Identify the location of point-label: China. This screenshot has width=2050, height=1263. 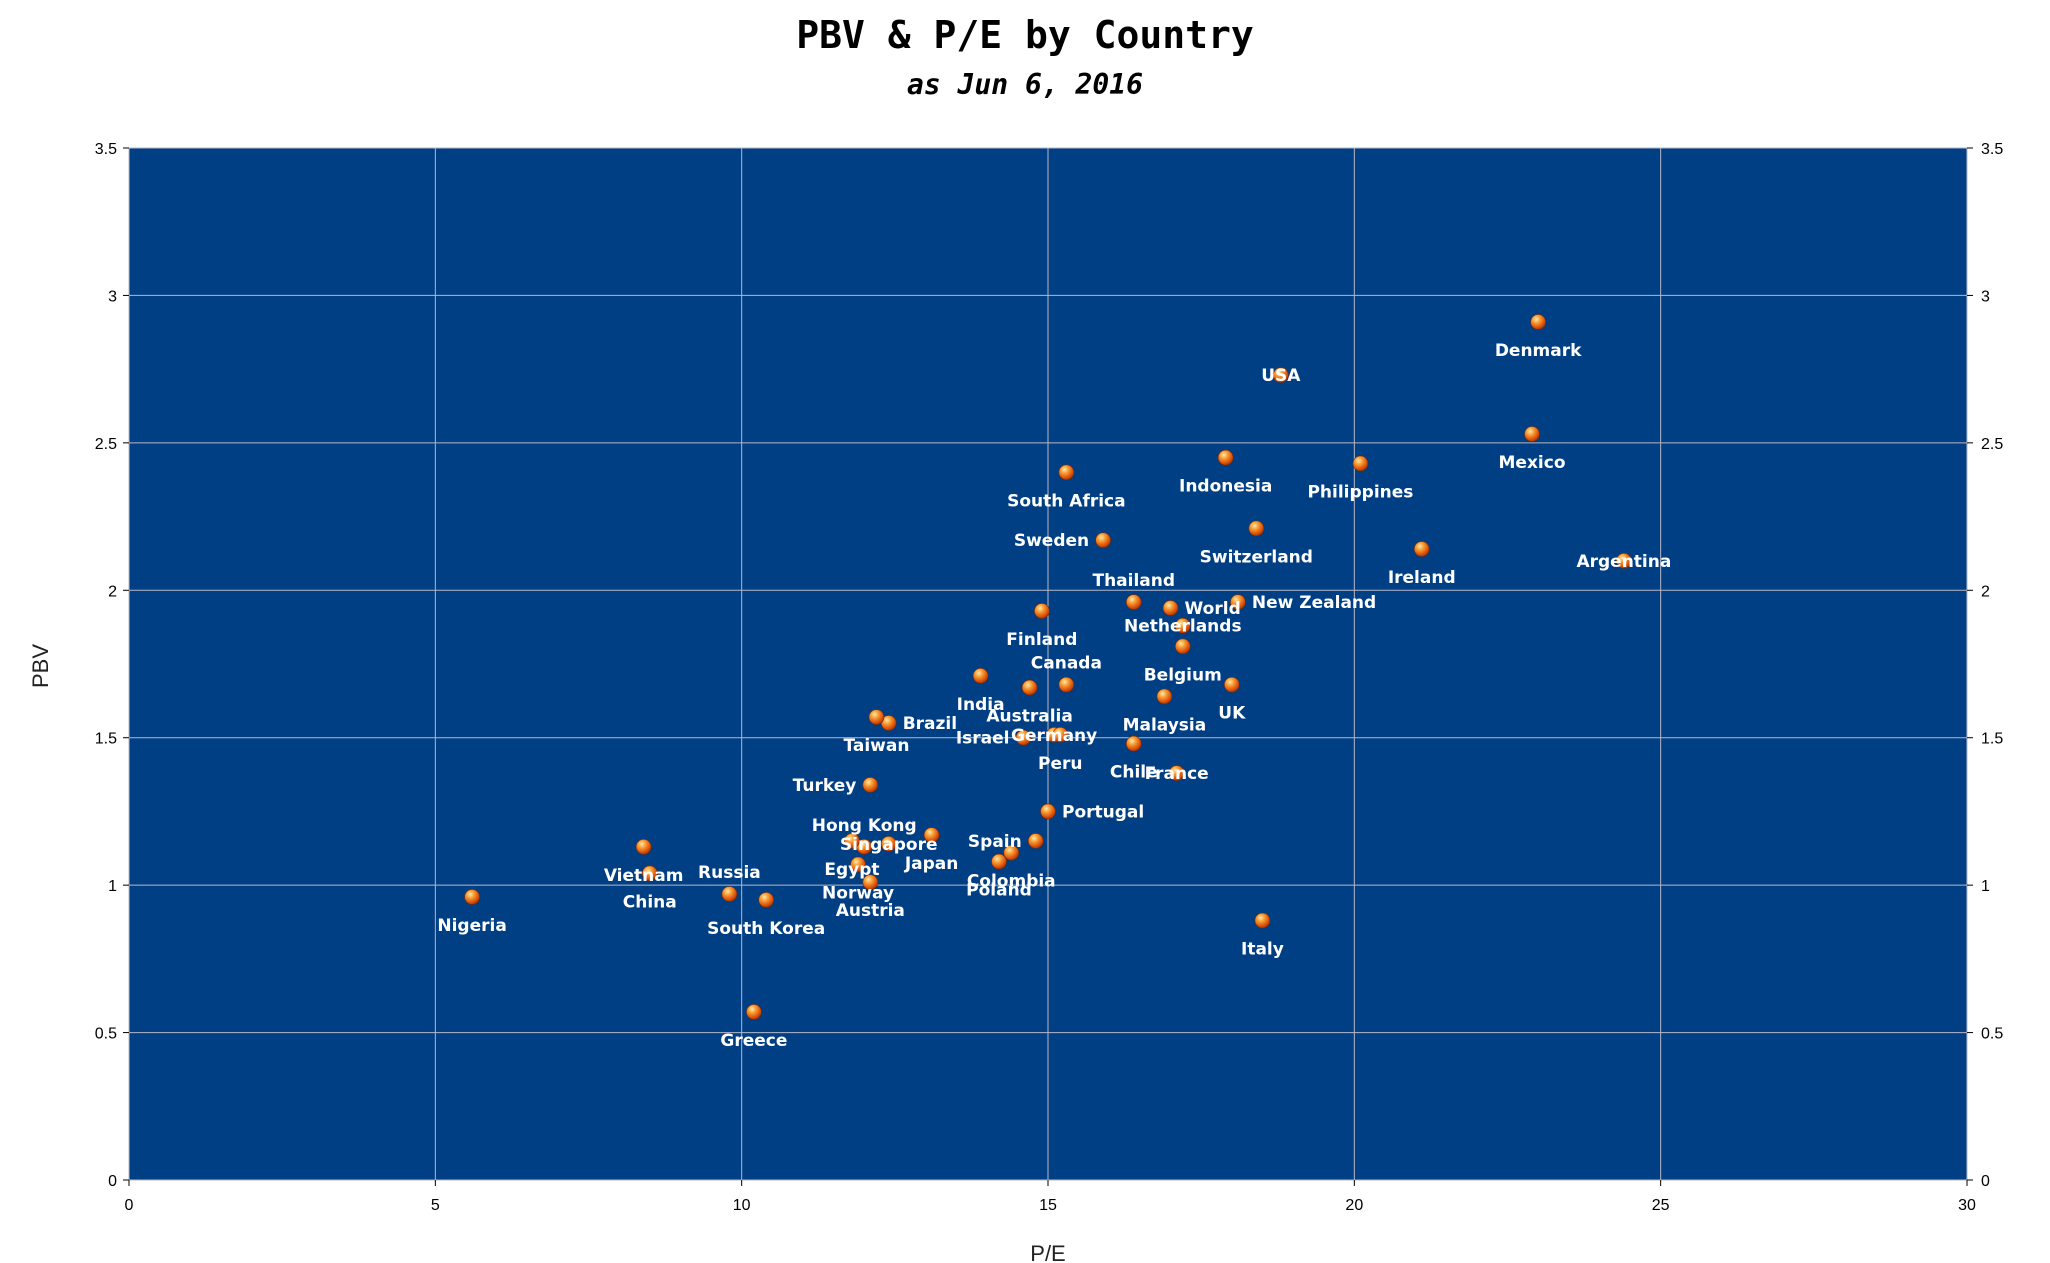
(650, 902).